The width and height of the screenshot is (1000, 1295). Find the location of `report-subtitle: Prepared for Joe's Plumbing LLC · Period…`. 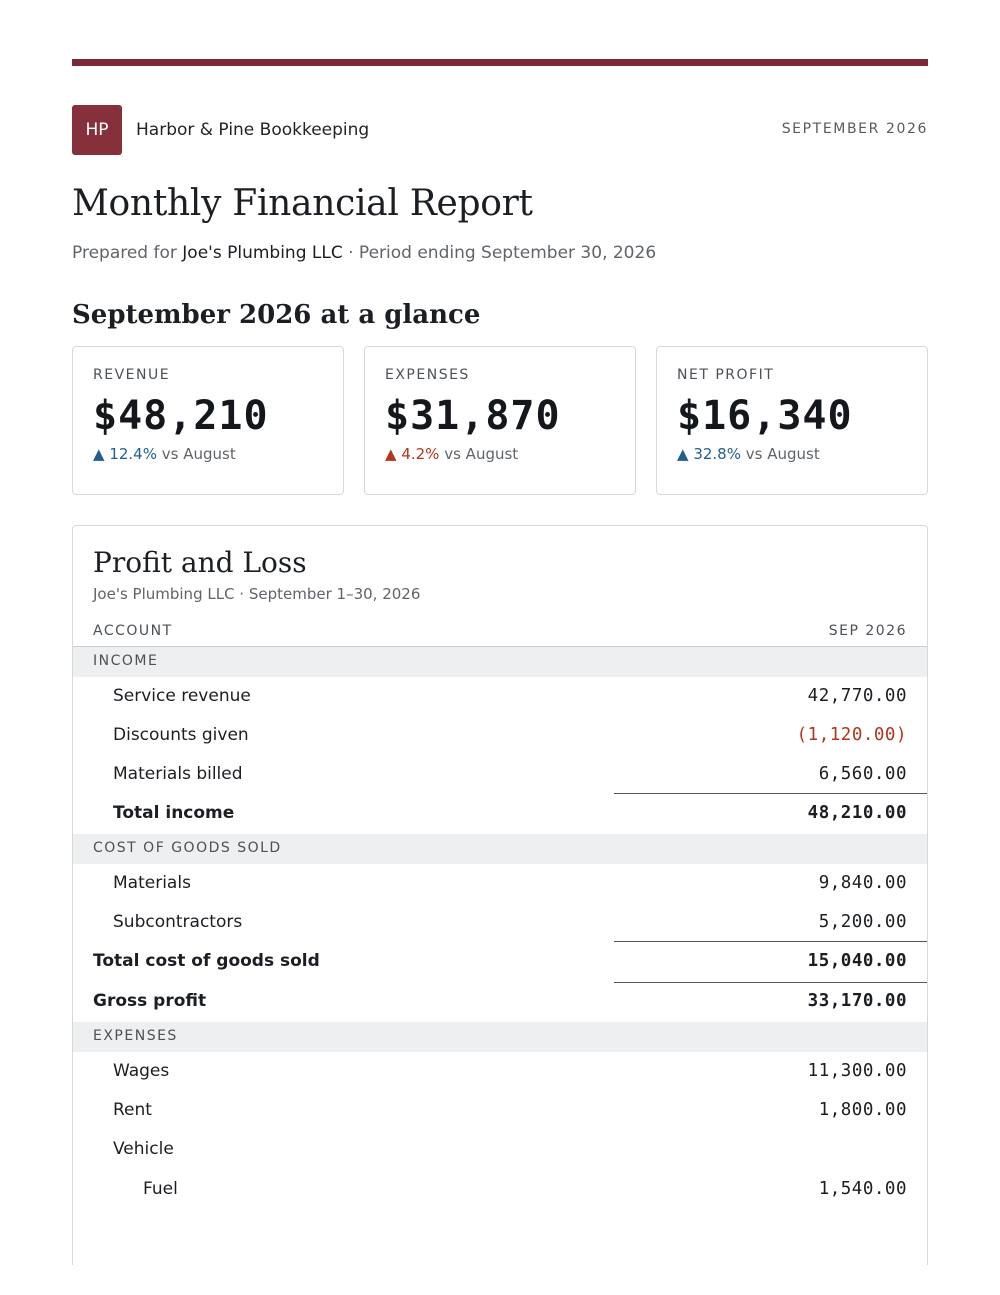

report-subtitle: Prepared for Joe's Plumbing LLC · Period… is located at coordinates (364, 253).